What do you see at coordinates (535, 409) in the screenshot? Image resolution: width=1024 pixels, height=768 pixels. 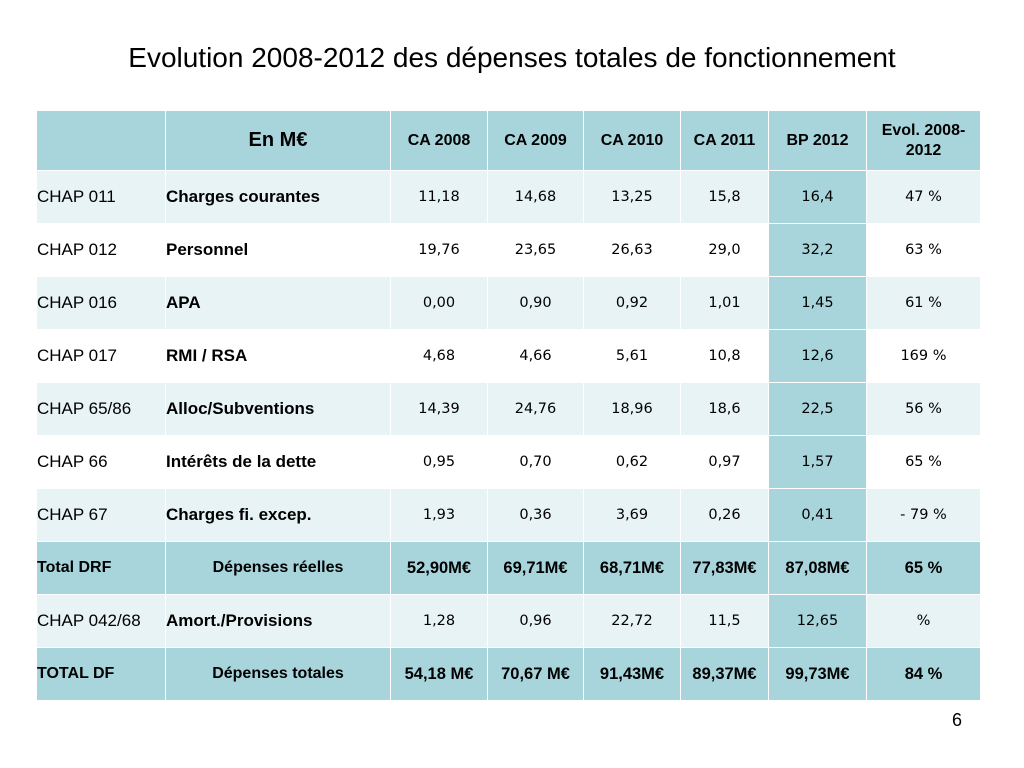 I see `value-cell: 24,76` at bounding box center [535, 409].